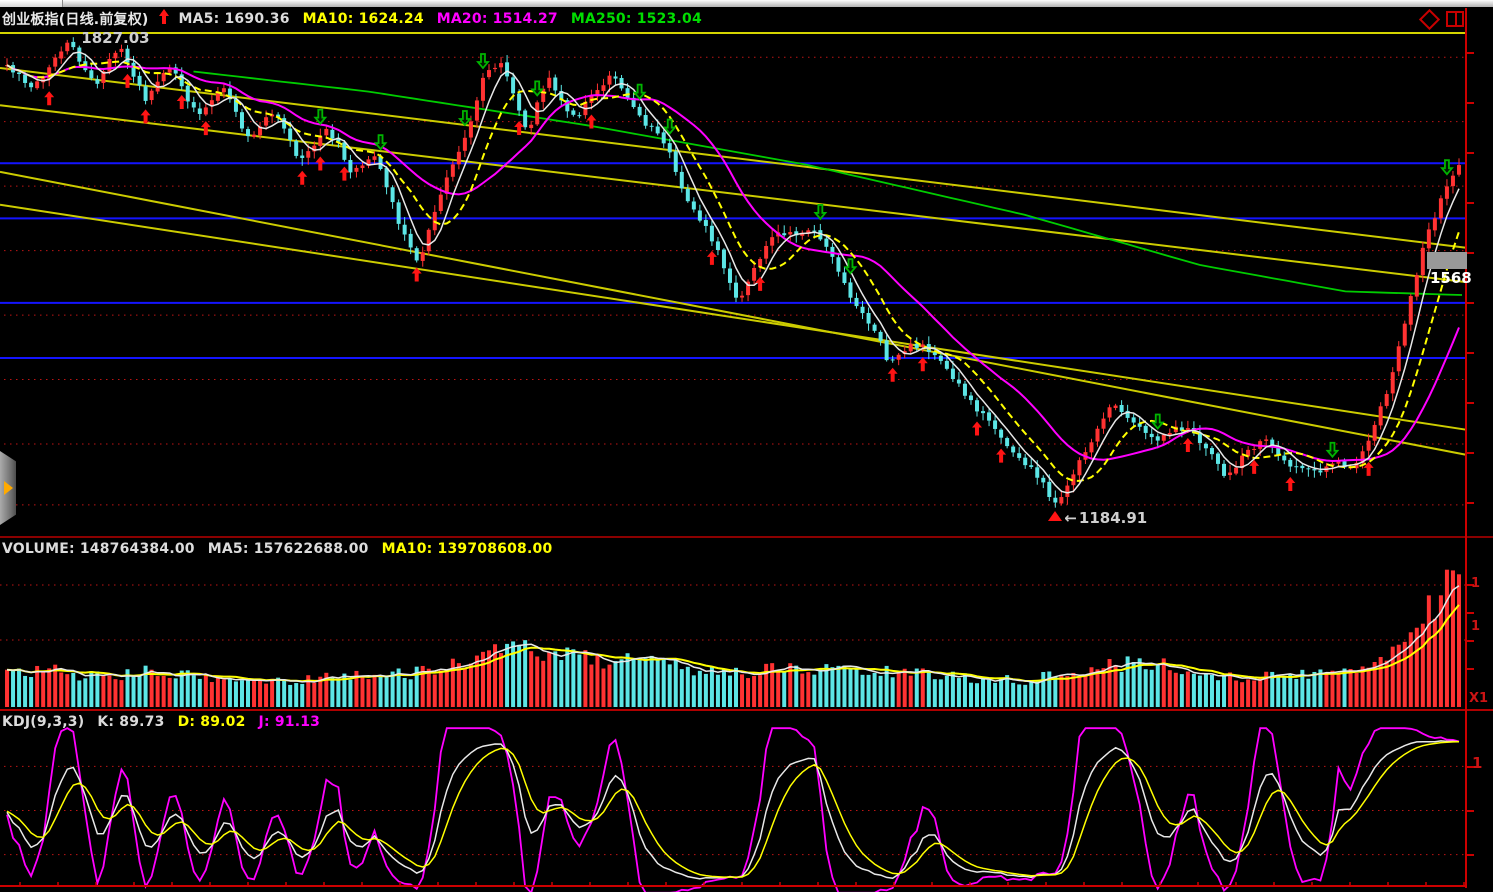 The width and height of the screenshot is (1493, 892). What do you see at coordinates (1113, 517) in the screenshot?
I see `low-price-value: 1184.91` at bounding box center [1113, 517].